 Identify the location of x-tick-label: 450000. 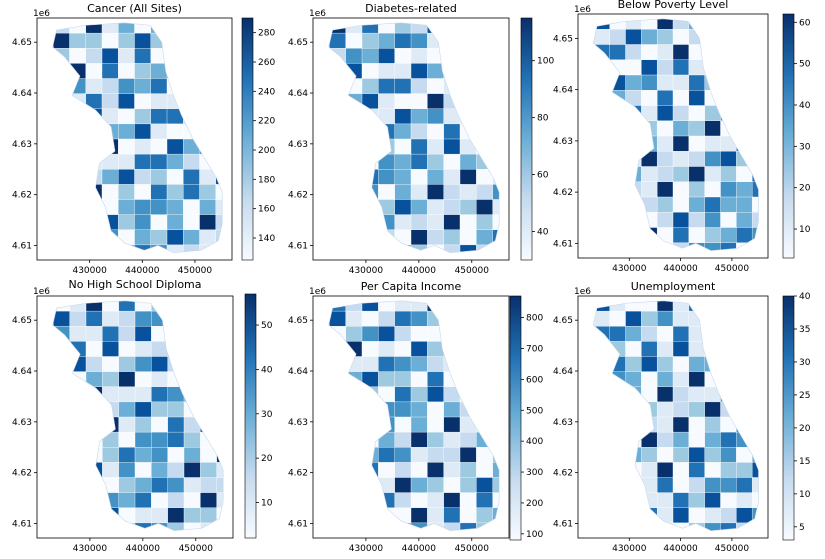
(732, 269).